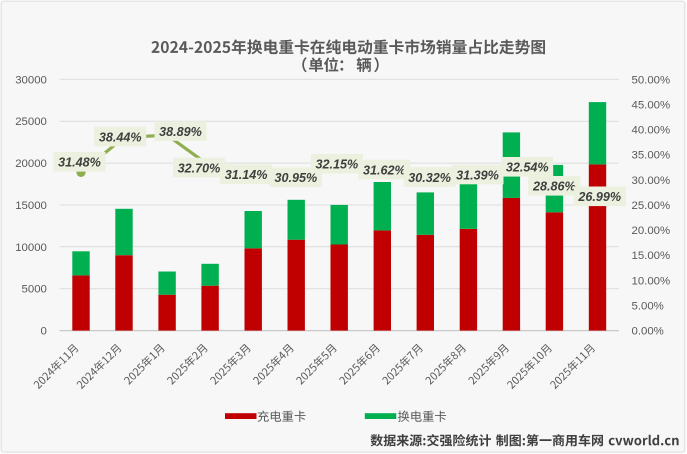 This screenshot has height=454, width=687. I want to click on svg-text: 40.00%, so click(651, 131).